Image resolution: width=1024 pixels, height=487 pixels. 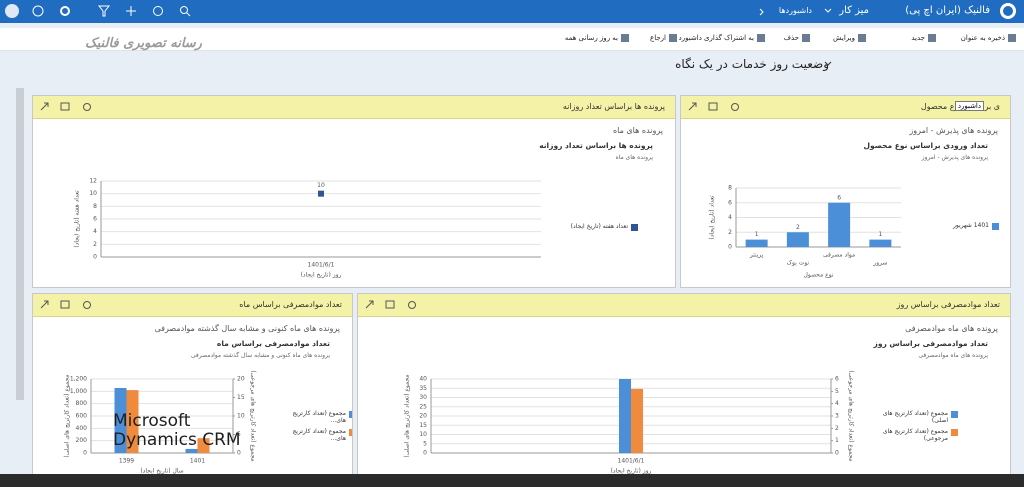 I want to click on help-icon, so click(x=38, y=11).